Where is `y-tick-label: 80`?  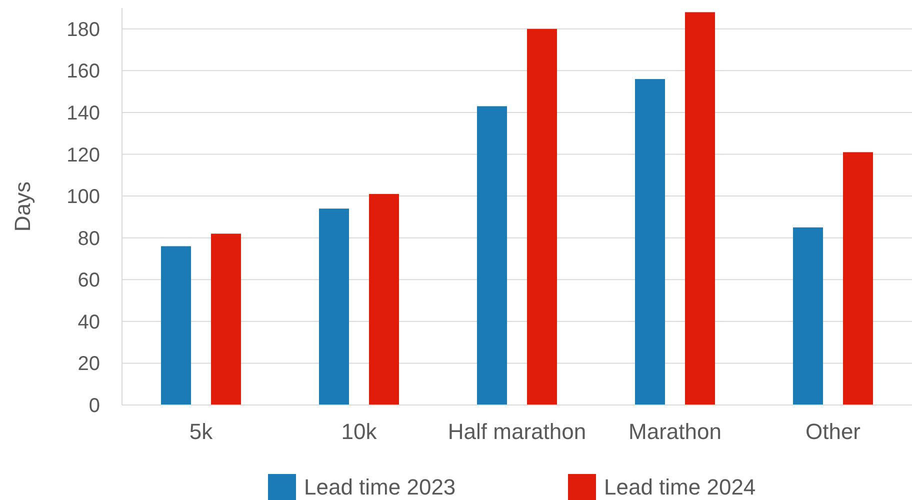 y-tick-label: 80 is located at coordinates (89, 239).